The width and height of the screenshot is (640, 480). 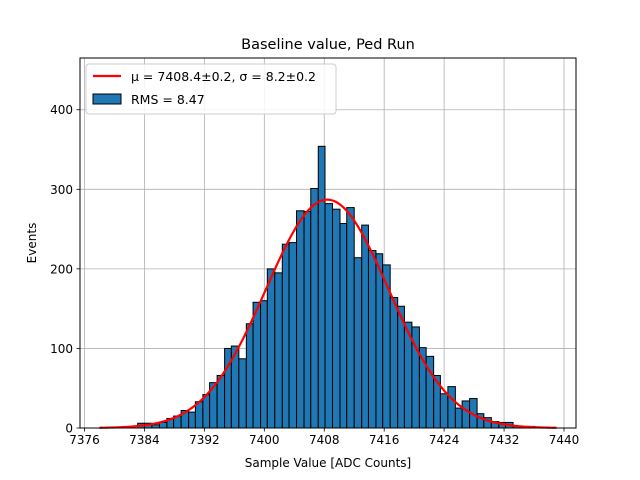 What do you see at coordinates (504, 440) in the screenshot?
I see `x-tick-label: 7432` at bounding box center [504, 440].